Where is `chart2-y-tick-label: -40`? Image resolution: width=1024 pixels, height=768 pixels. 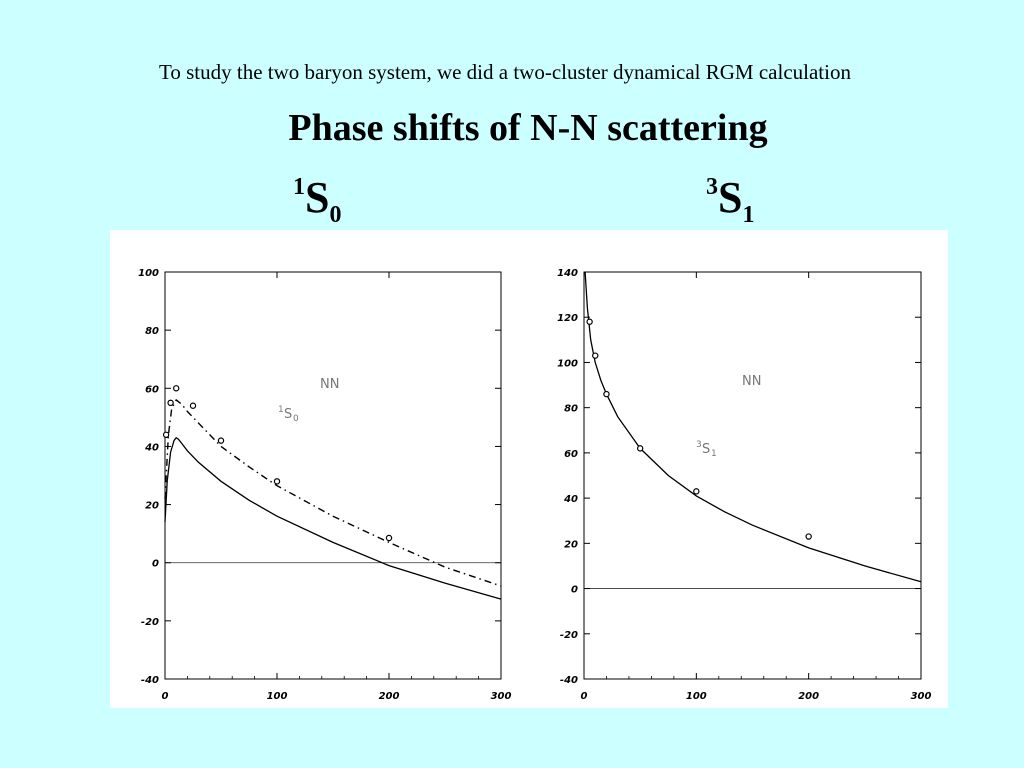
chart2-y-tick-label: -40 is located at coordinates (569, 680).